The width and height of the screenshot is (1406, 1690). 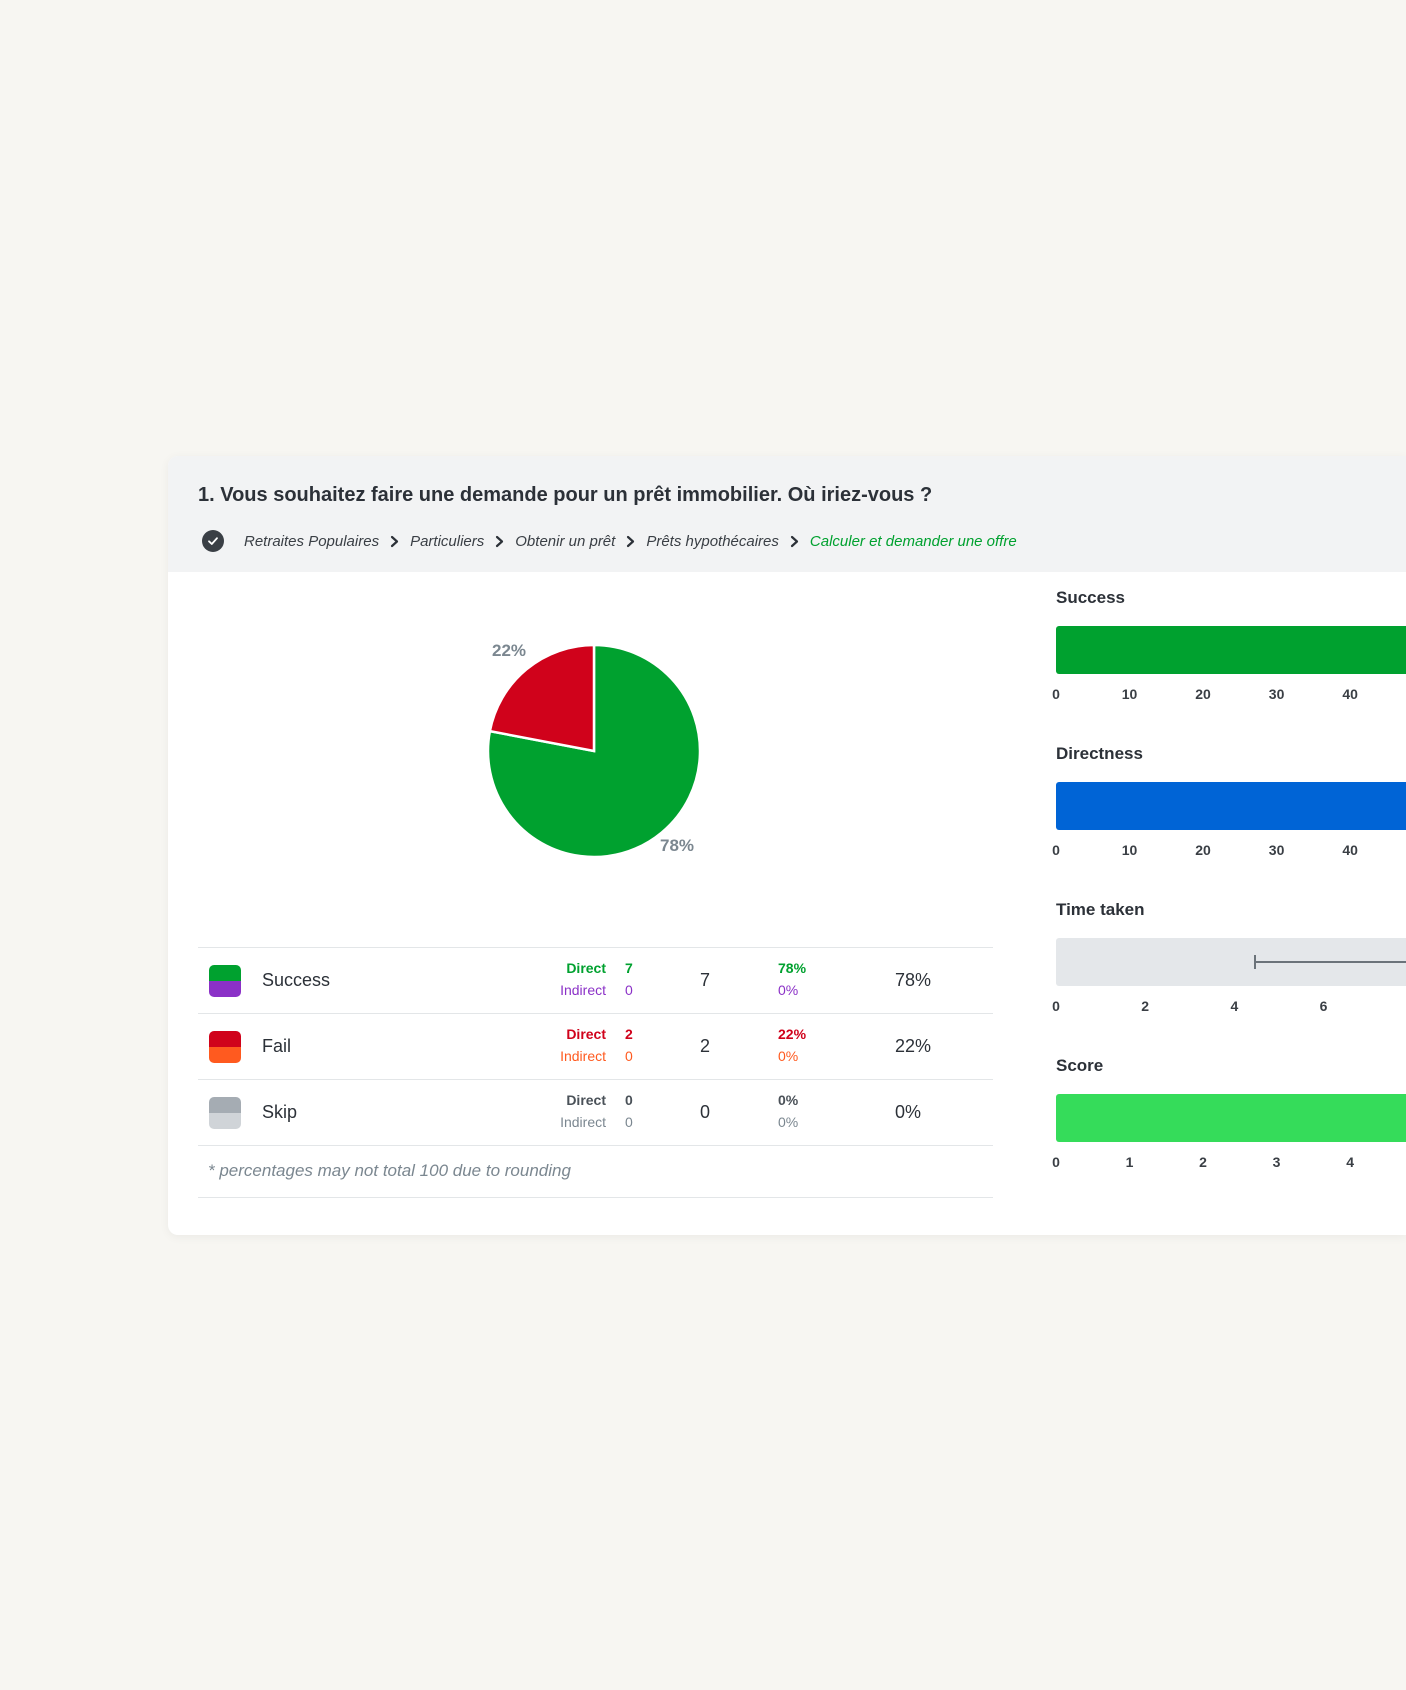 What do you see at coordinates (704, 1046) in the screenshot?
I see `row-total: 2` at bounding box center [704, 1046].